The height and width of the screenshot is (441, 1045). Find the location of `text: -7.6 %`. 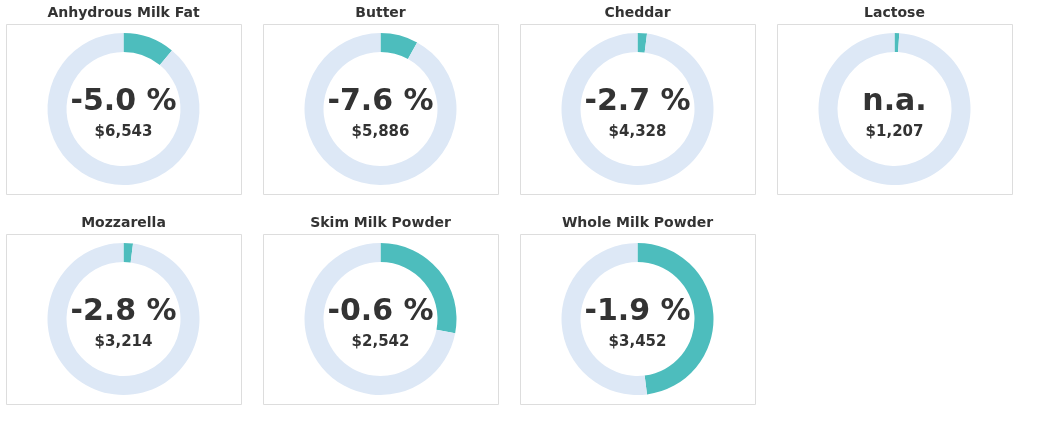

text: -7.6 % is located at coordinates (380, 99).